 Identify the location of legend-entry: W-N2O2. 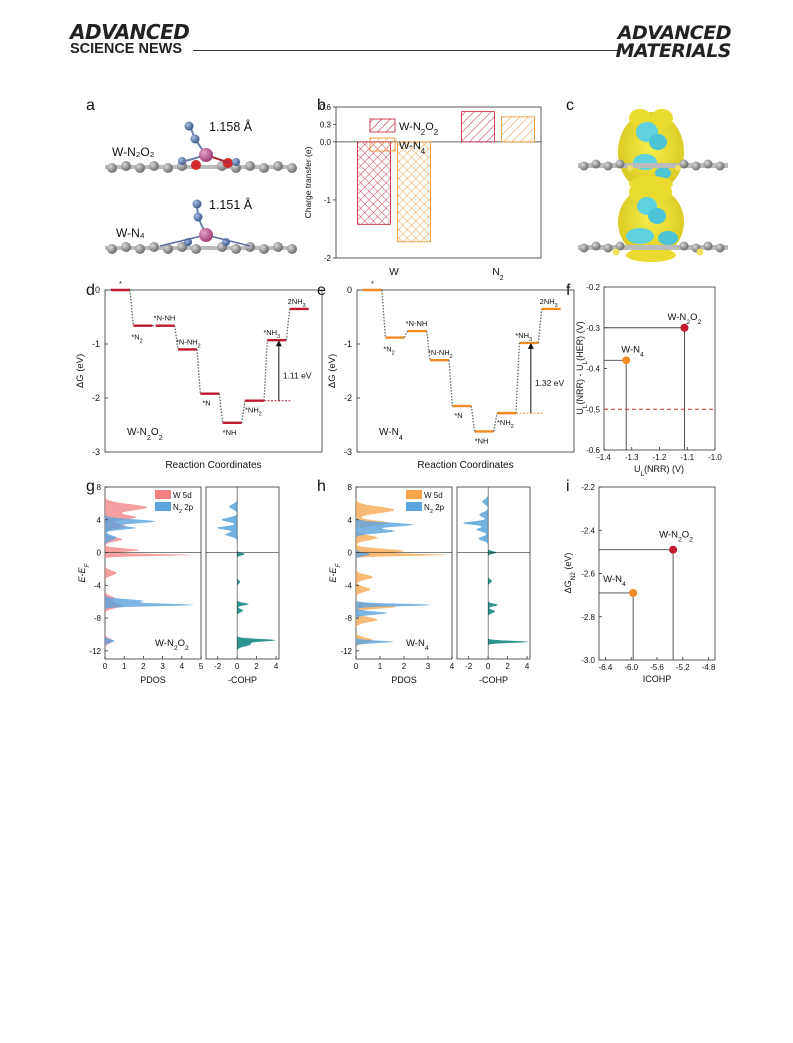
(418, 129).